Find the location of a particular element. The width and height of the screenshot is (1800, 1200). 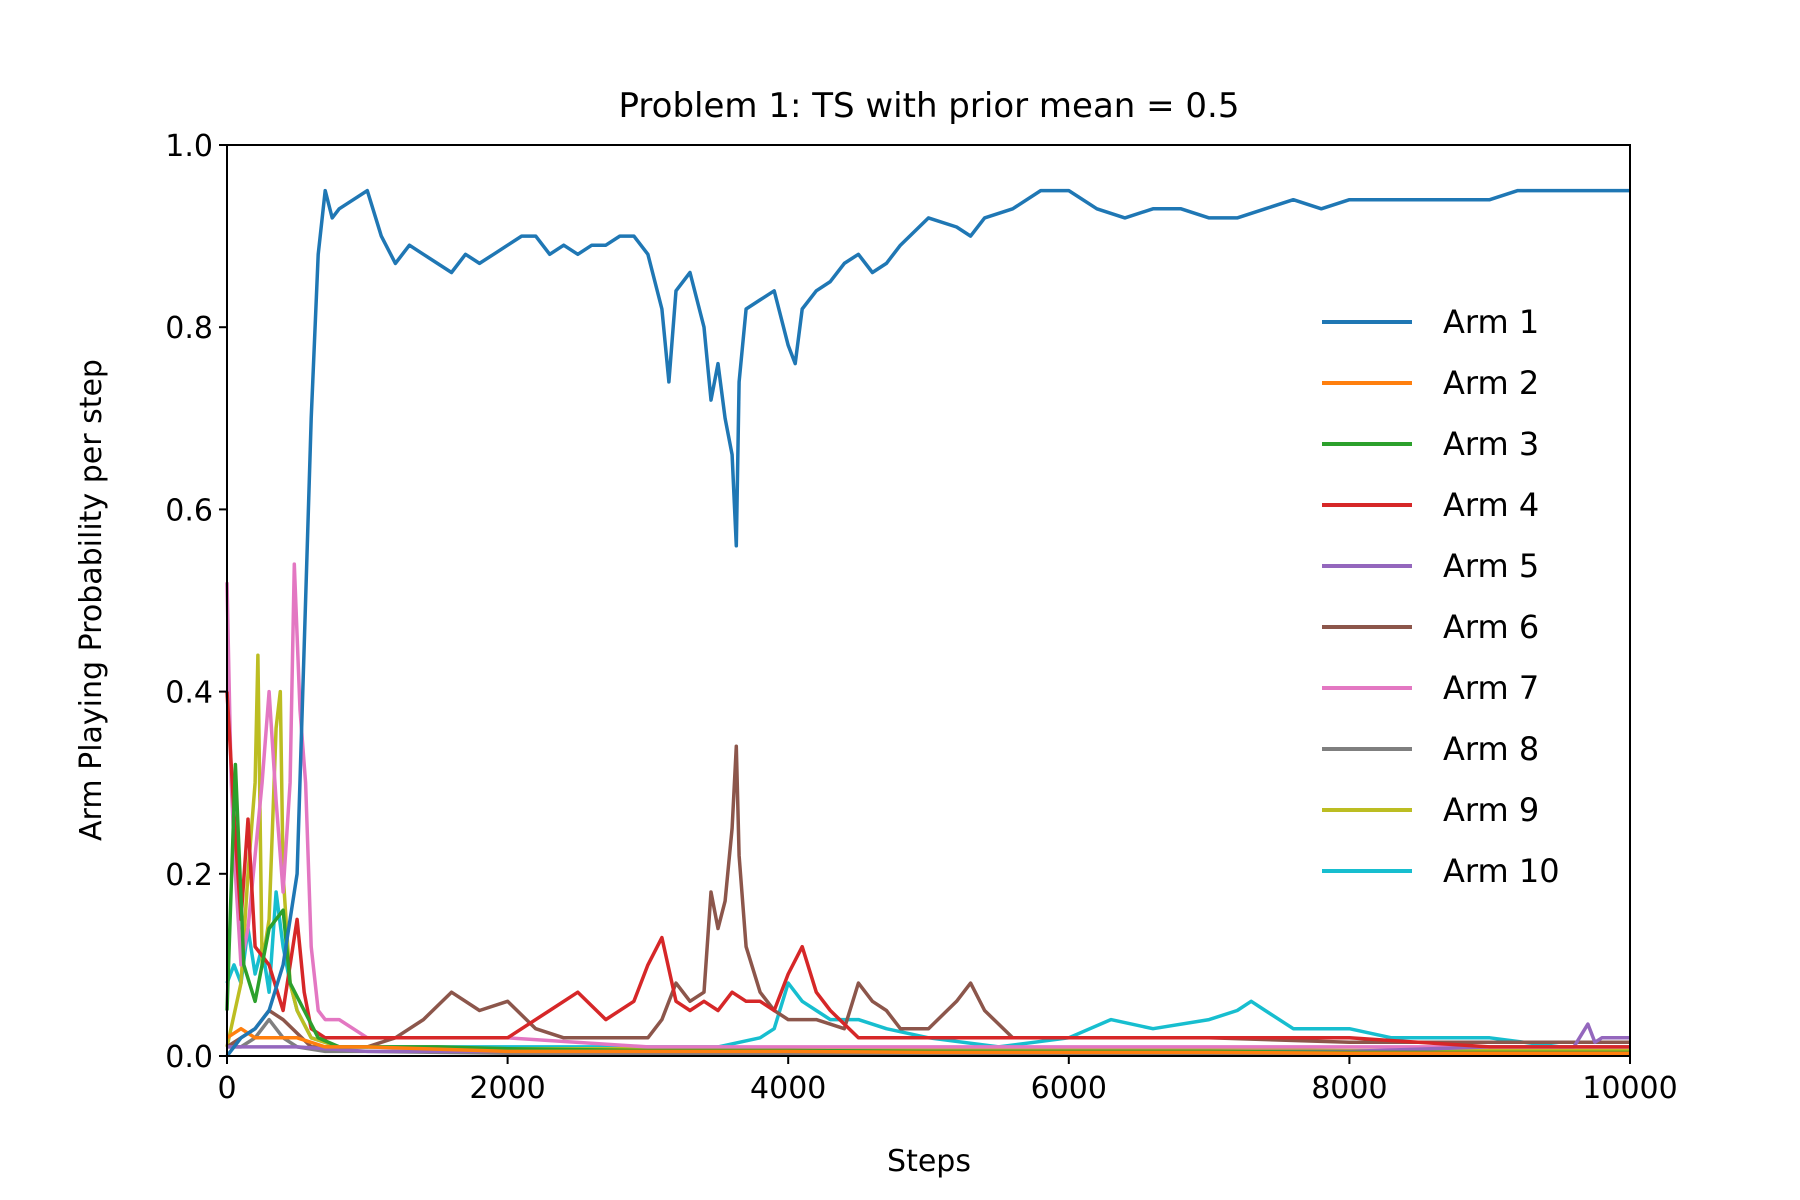

legend-label: Arm 4 is located at coordinates (1491, 505).